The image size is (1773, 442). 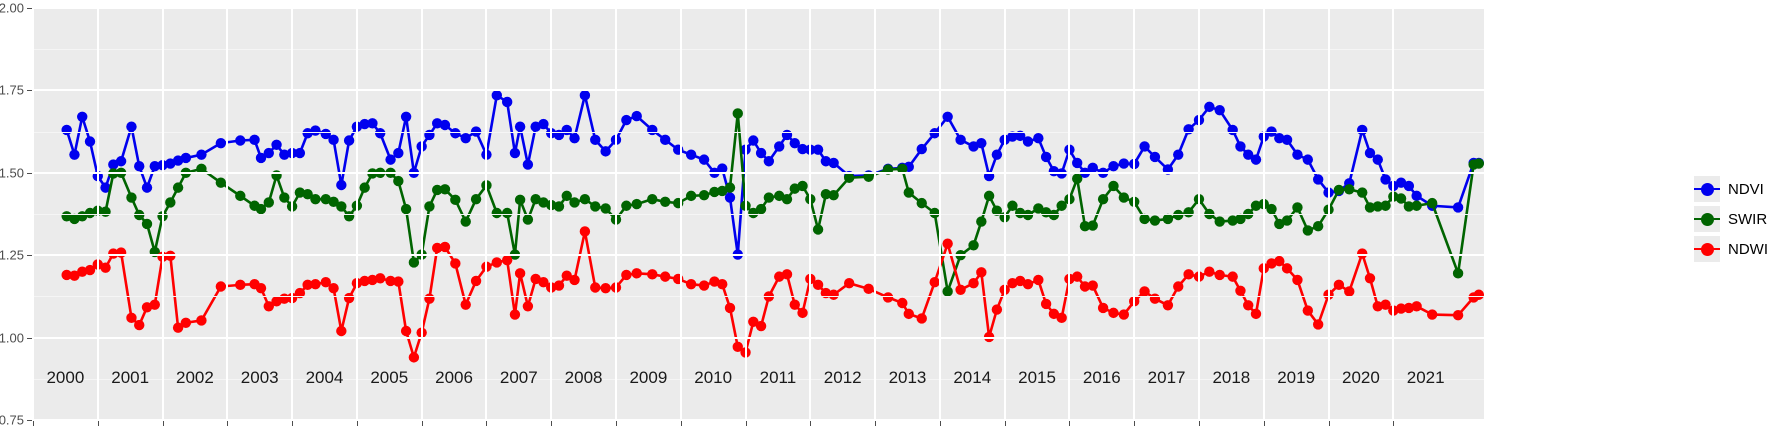 I want to click on x-axis-tick-label: 2020, so click(x=1361, y=377).